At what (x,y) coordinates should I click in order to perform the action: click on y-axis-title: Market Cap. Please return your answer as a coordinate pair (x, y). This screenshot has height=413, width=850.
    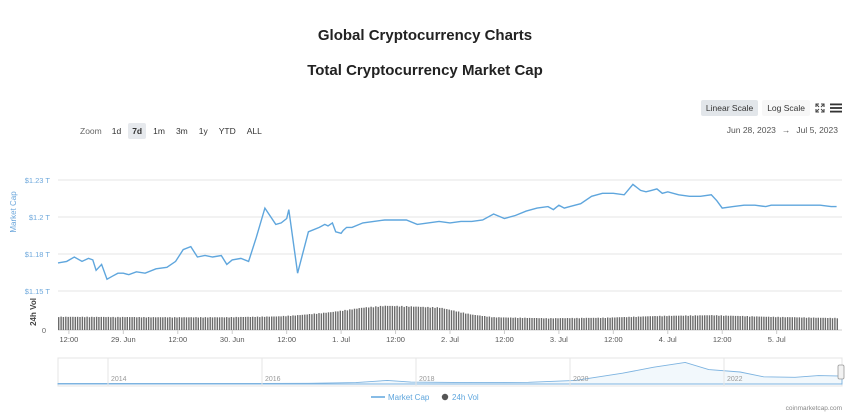
    Looking at the image, I should click on (13, 212).